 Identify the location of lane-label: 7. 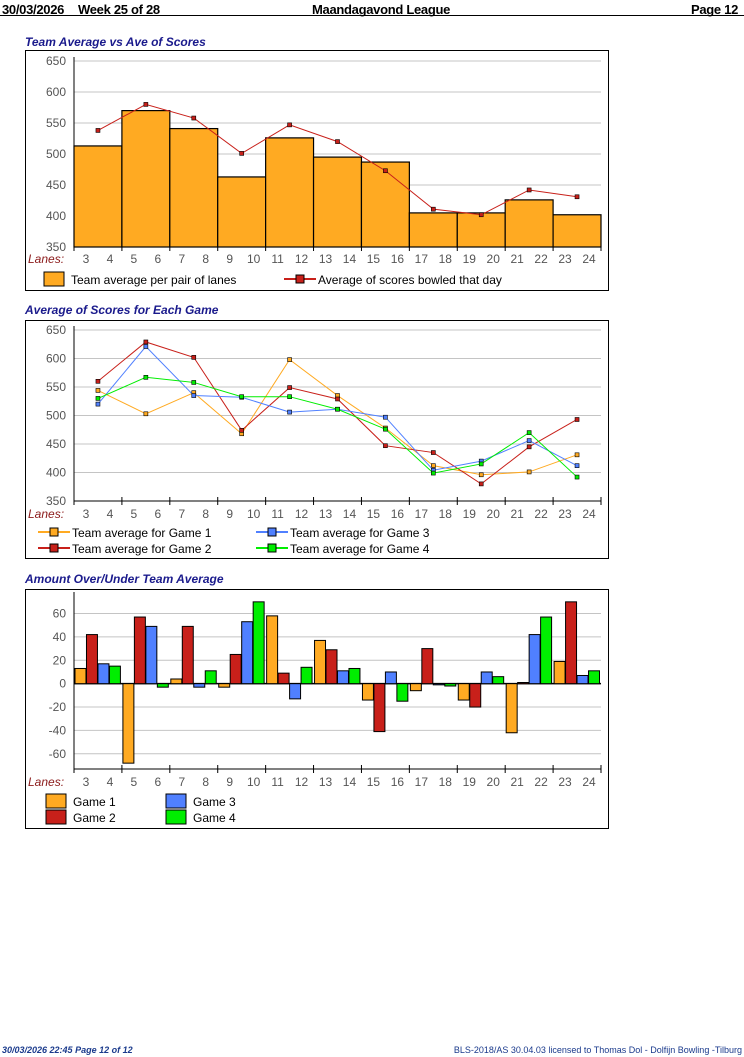
(181, 782).